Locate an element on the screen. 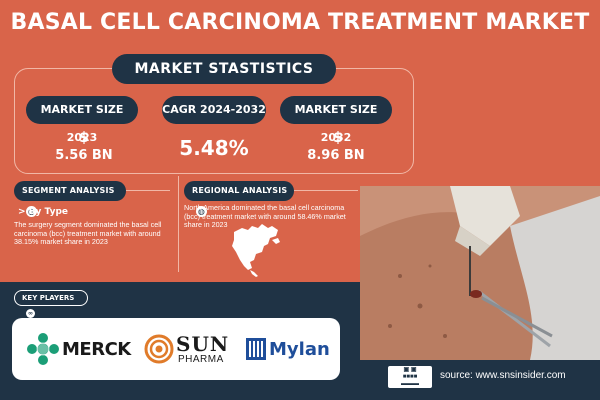  key-players-heading: KEY PLAYERS∞ is located at coordinates (51, 304).